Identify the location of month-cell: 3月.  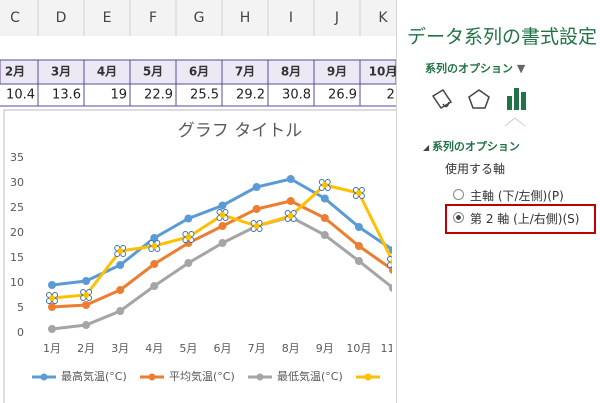
(61, 72).